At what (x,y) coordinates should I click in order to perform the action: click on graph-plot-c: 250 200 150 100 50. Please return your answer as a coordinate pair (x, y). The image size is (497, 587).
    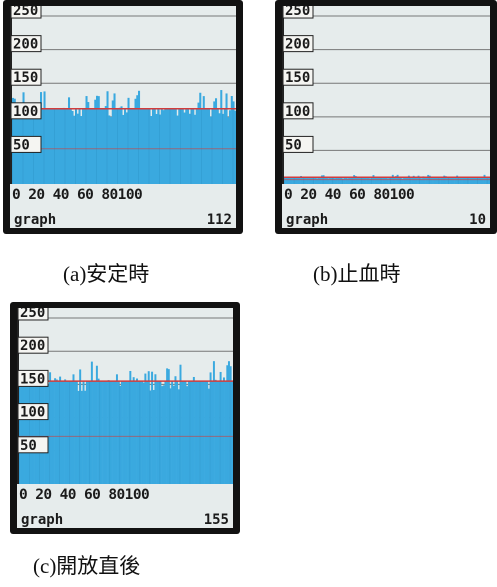
    Looking at the image, I should click on (125, 397).